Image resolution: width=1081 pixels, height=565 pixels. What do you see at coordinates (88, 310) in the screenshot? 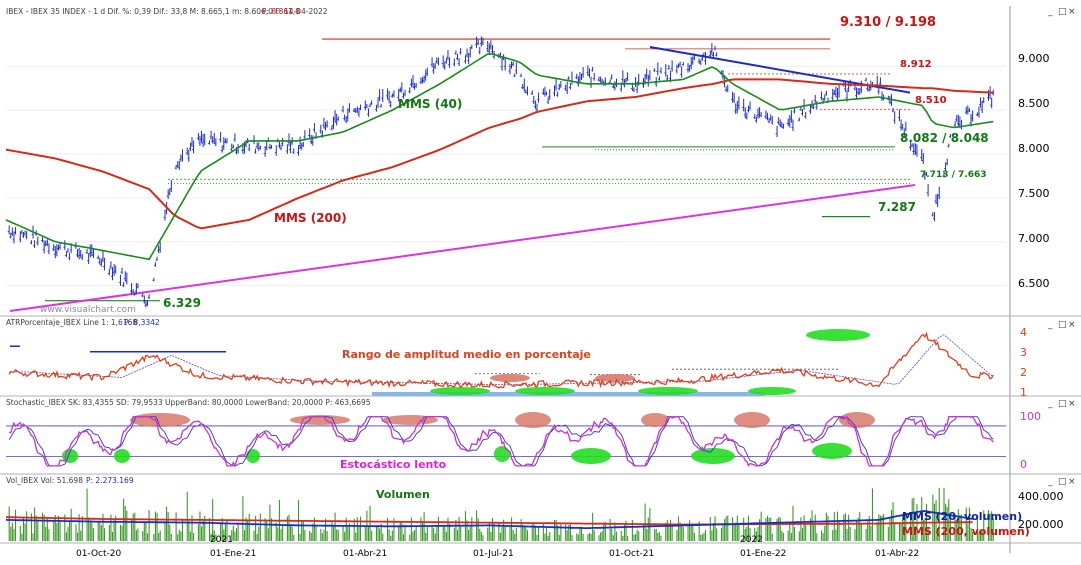
I see `watermark: www.visualchart.com` at bounding box center [88, 310].